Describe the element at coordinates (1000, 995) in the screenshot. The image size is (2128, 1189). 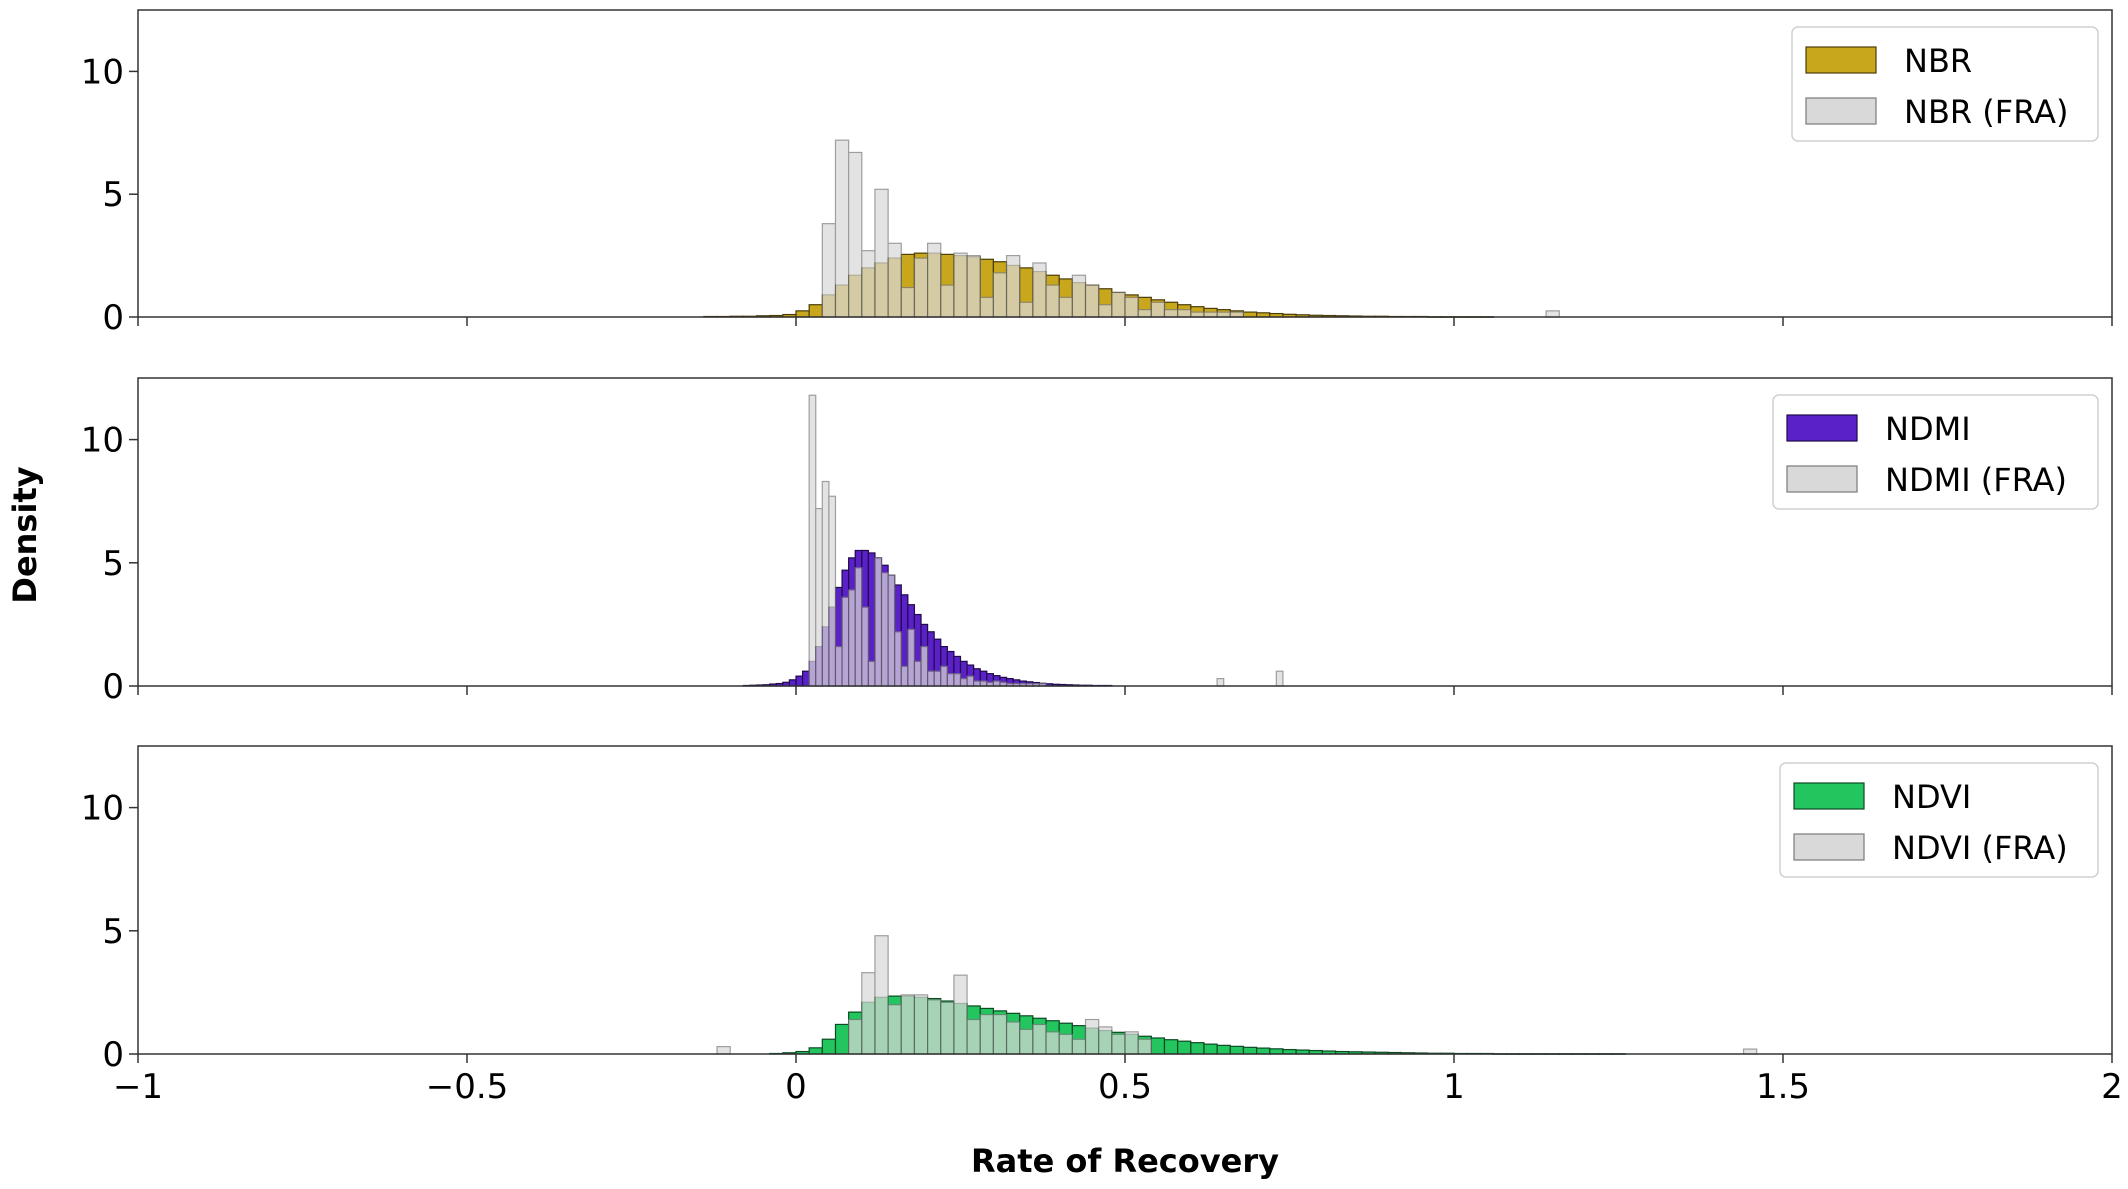
I see `series-ndvi-fra-` at that location.